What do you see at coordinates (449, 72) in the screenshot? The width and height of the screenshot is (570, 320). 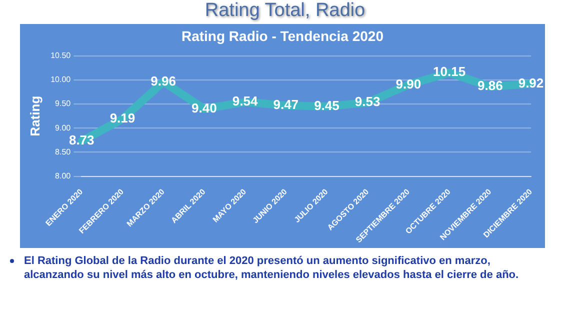 I see `text: 10.15` at bounding box center [449, 72].